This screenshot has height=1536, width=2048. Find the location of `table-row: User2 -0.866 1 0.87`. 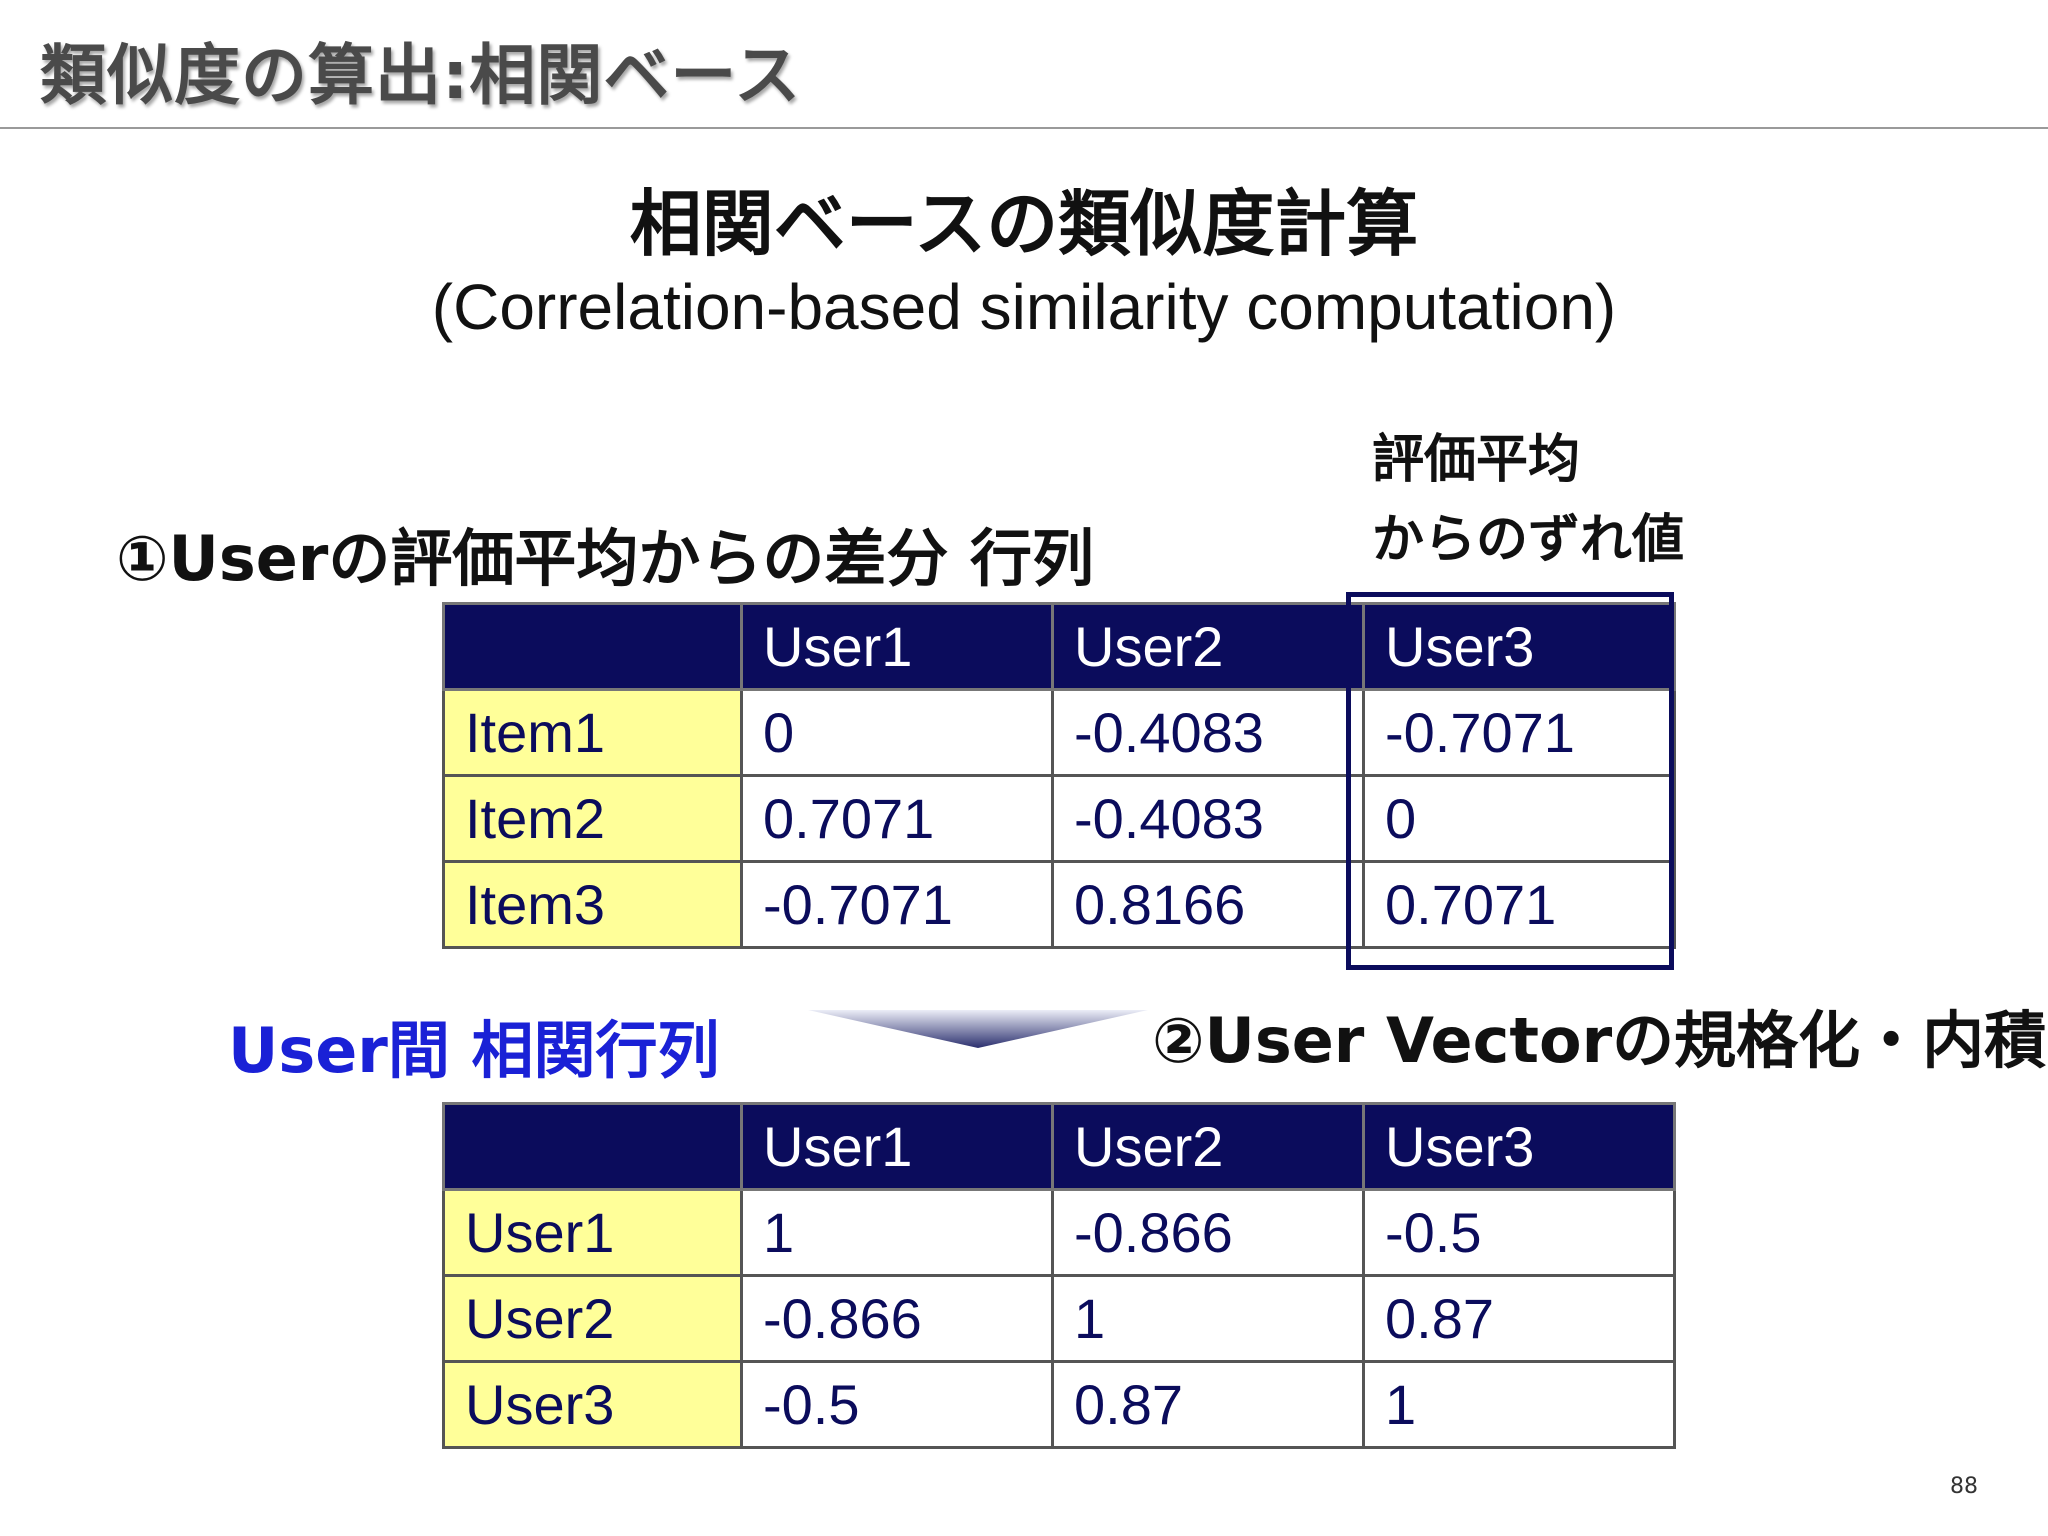

table-row: User2 -0.866 1 0.87 is located at coordinates (1059, 1318).